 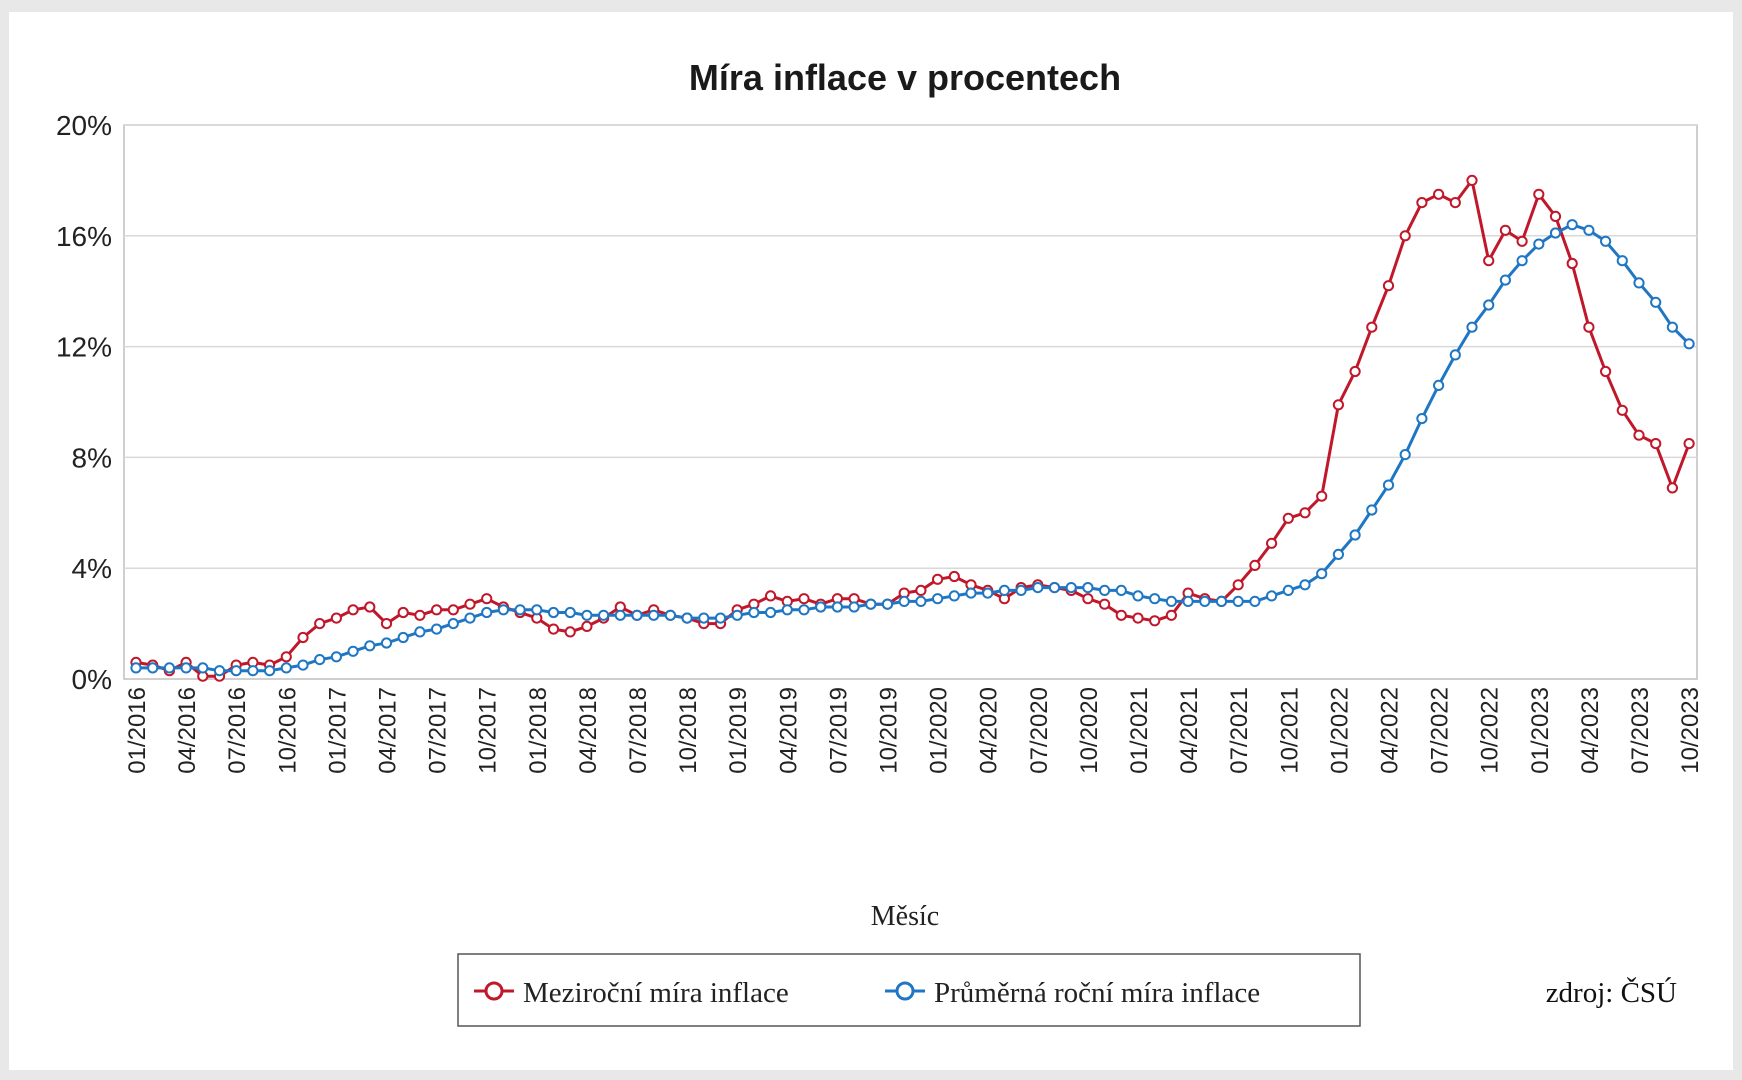 What do you see at coordinates (1339, 730) in the screenshot?
I see `x-tick-label-24: 01/2022` at bounding box center [1339, 730].